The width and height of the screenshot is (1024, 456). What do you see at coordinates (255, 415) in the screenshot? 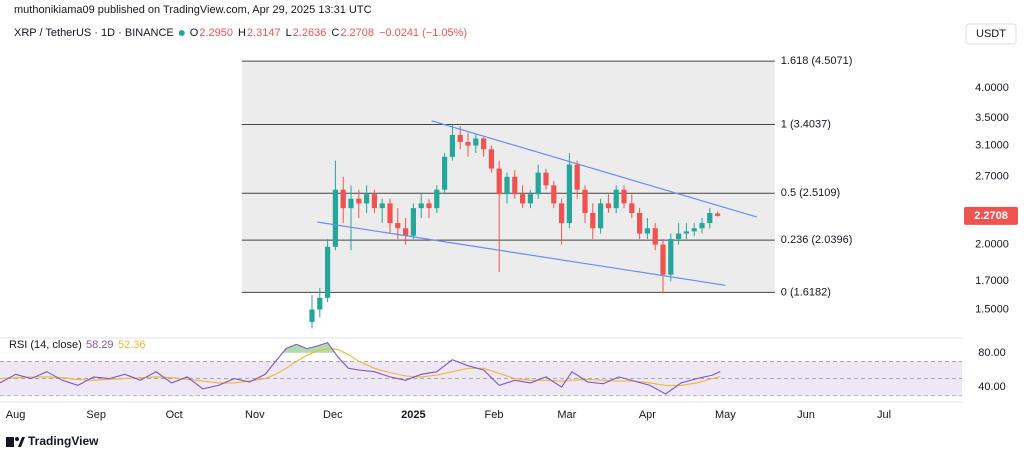
I see `x-tick-label: Nov` at bounding box center [255, 415].